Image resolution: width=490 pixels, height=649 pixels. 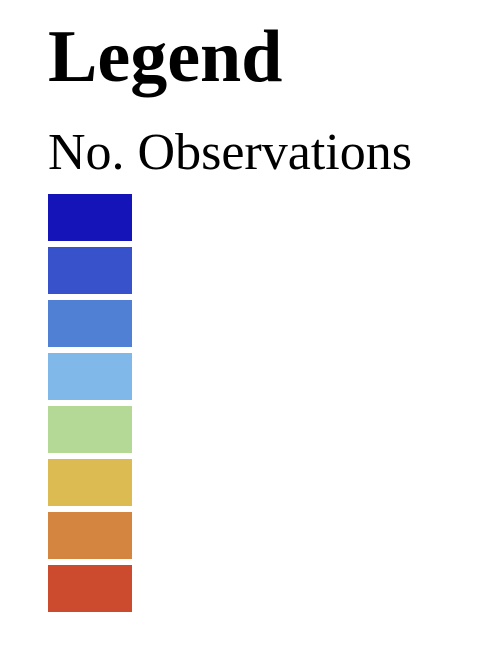 I want to click on legend-subtitle: No. Observations, so click(x=230, y=152).